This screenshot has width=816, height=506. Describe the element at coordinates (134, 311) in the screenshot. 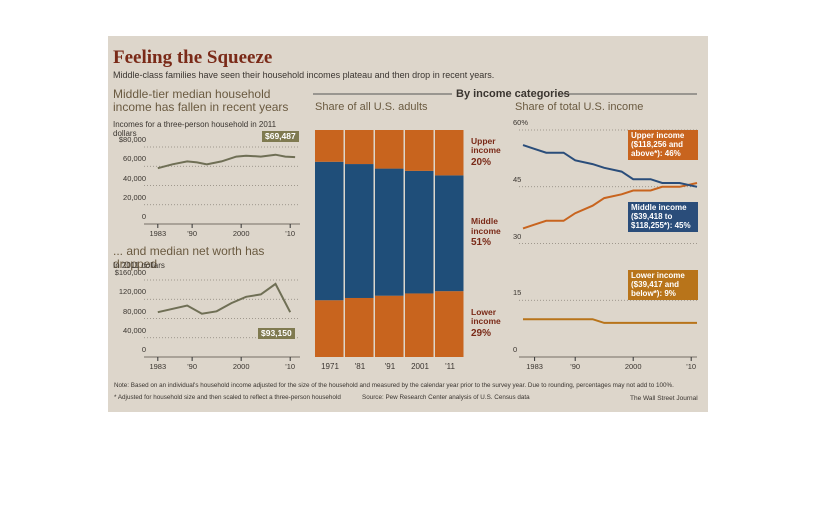

I see `y-tick-label: 80,000` at that location.